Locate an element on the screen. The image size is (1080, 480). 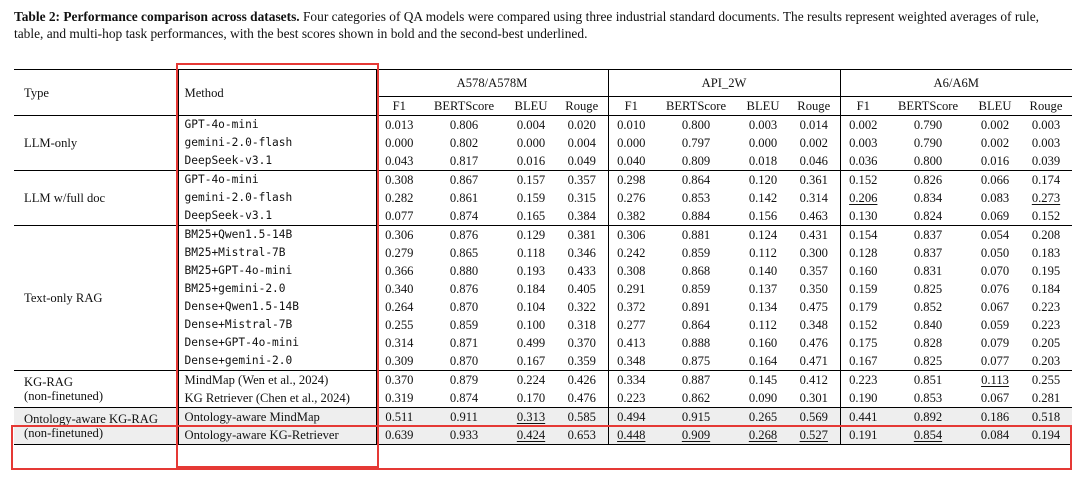
score-cell: 0.892 is located at coordinates (928, 416).